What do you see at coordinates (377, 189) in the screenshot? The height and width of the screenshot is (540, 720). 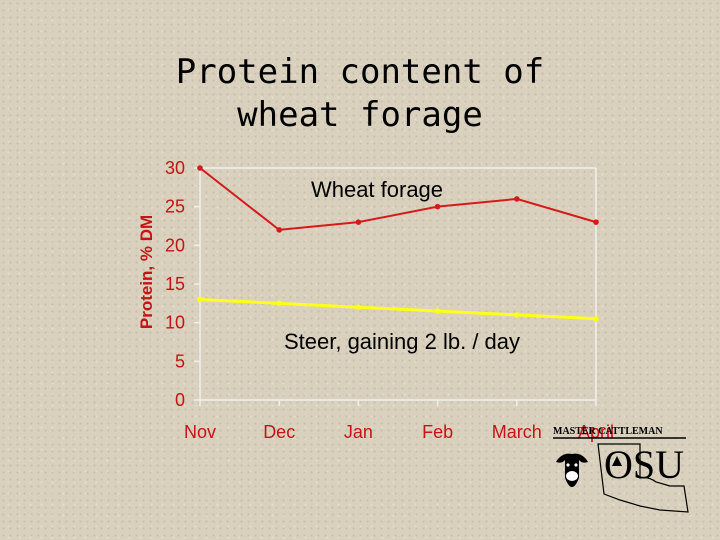 I see `series-label-wheat-forage: Wheat forage` at bounding box center [377, 189].